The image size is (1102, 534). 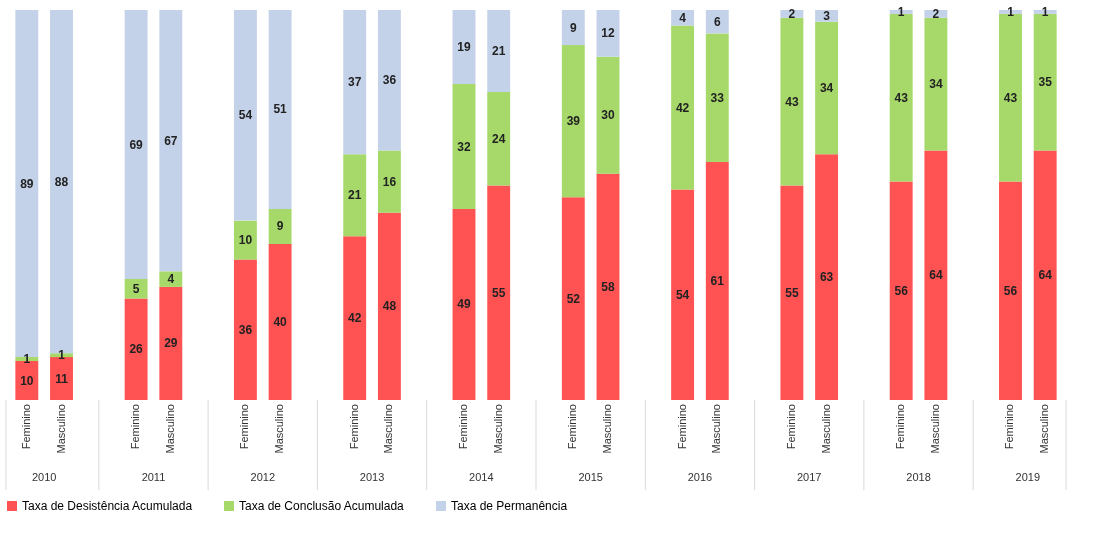 I want to click on data-label: 51, so click(x=280, y=109).